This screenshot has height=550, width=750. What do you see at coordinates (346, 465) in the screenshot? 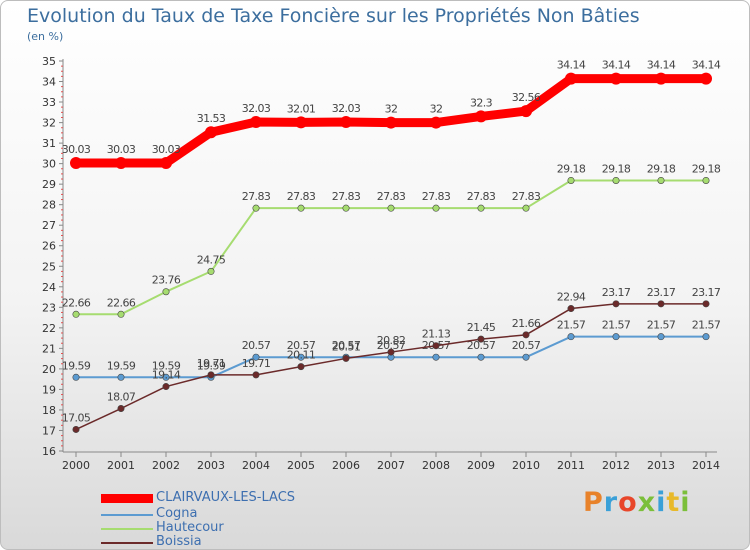
I see `x-tick-label: 2006` at bounding box center [346, 465].